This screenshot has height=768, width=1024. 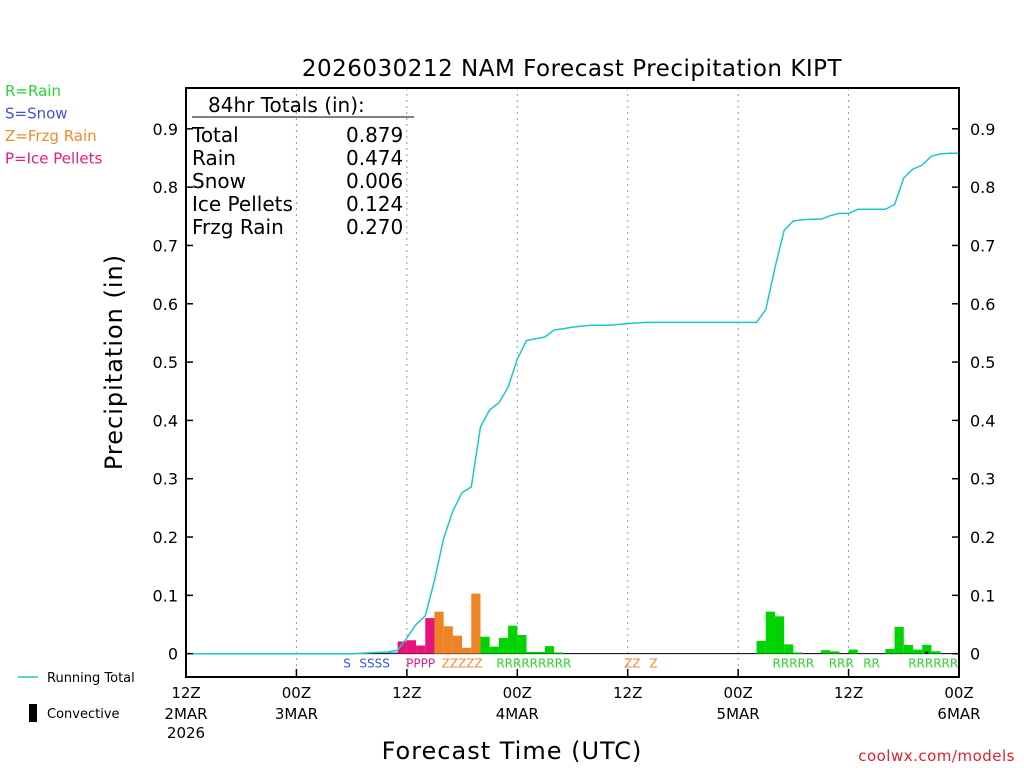 What do you see at coordinates (871, 664) in the screenshot?
I see `type-label: RR` at bounding box center [871, 664].